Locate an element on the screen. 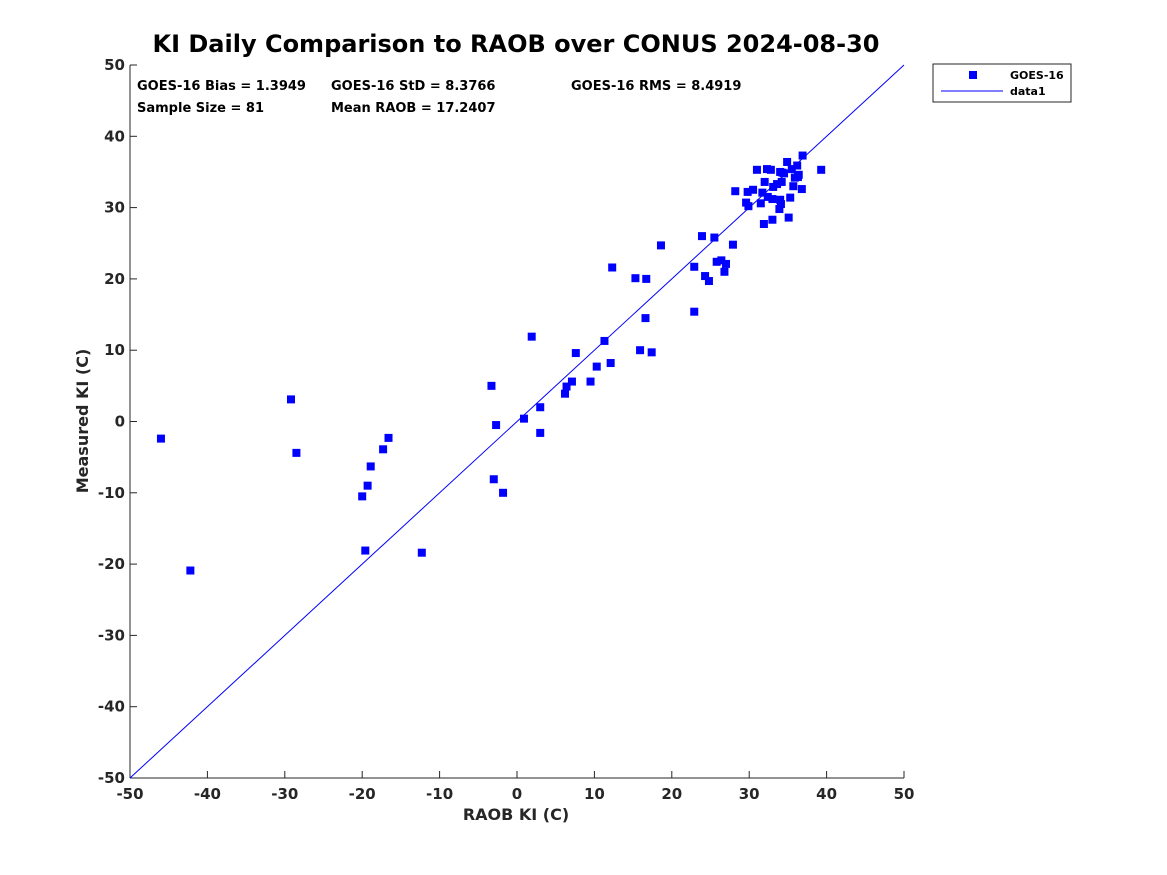 The height and width of the screenshot is (875, 1167). y-axis-ticks: -50 -40 -30 -20 -10 0 10 20 30 40 50 is located at coordinates (117, 421).